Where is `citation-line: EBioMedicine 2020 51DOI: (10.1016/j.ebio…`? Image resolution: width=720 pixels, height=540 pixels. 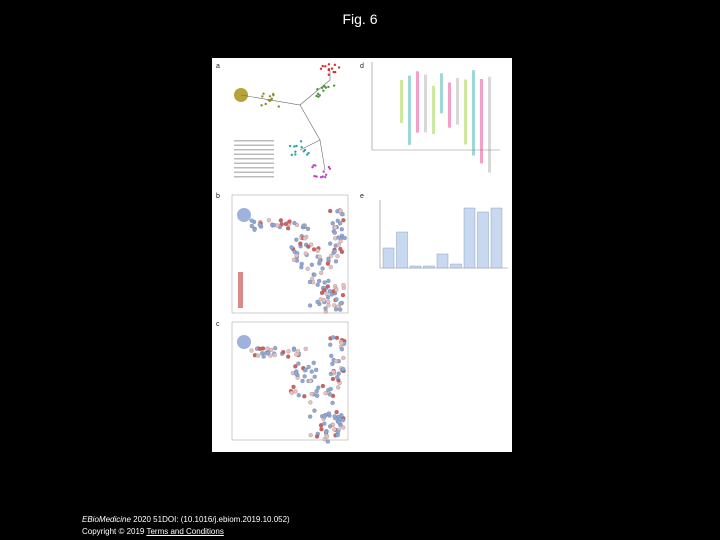 citation-line: EBioMedicine 2020 51DOI: (10.1016/j.ebio… is located at coordinates (186, 520).